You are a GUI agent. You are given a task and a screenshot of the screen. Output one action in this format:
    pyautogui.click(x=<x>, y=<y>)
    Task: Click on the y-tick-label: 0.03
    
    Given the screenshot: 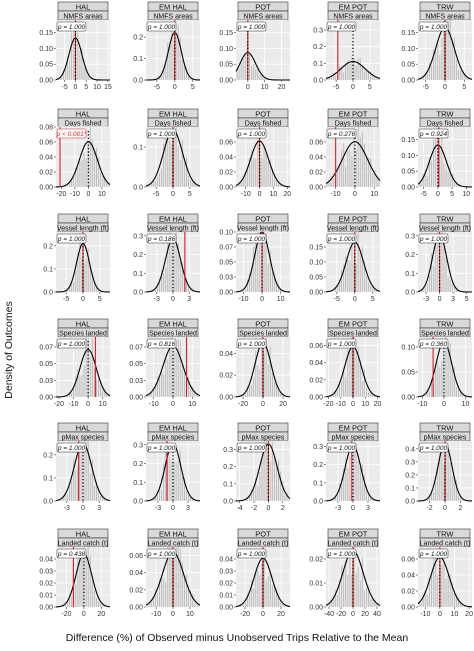 What is the action you would take?
    pyautogui.click(x=226, y=278)
    